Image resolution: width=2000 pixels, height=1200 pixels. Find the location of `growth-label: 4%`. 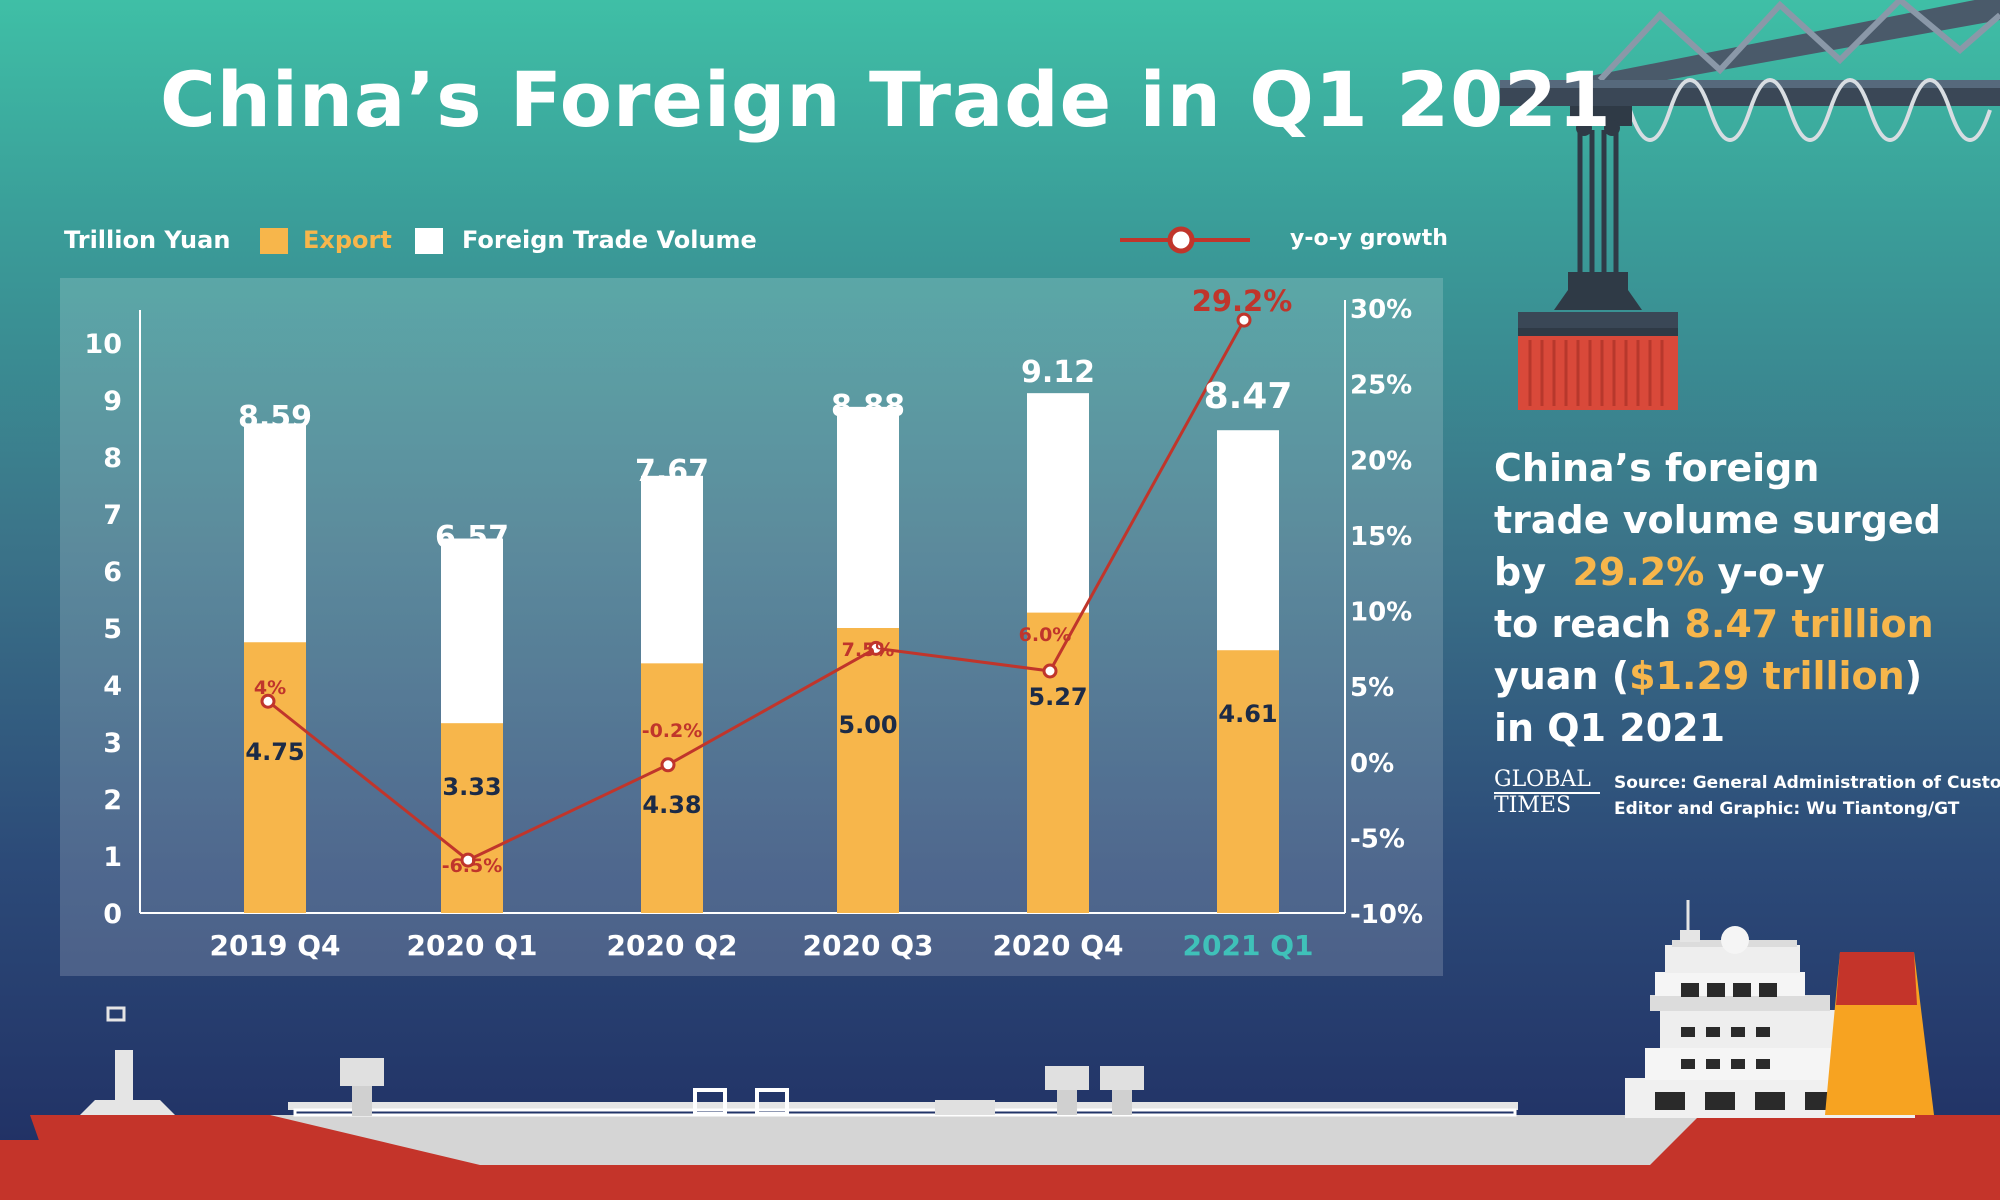

growth-label: 4% is located at coordinates (270, 688).